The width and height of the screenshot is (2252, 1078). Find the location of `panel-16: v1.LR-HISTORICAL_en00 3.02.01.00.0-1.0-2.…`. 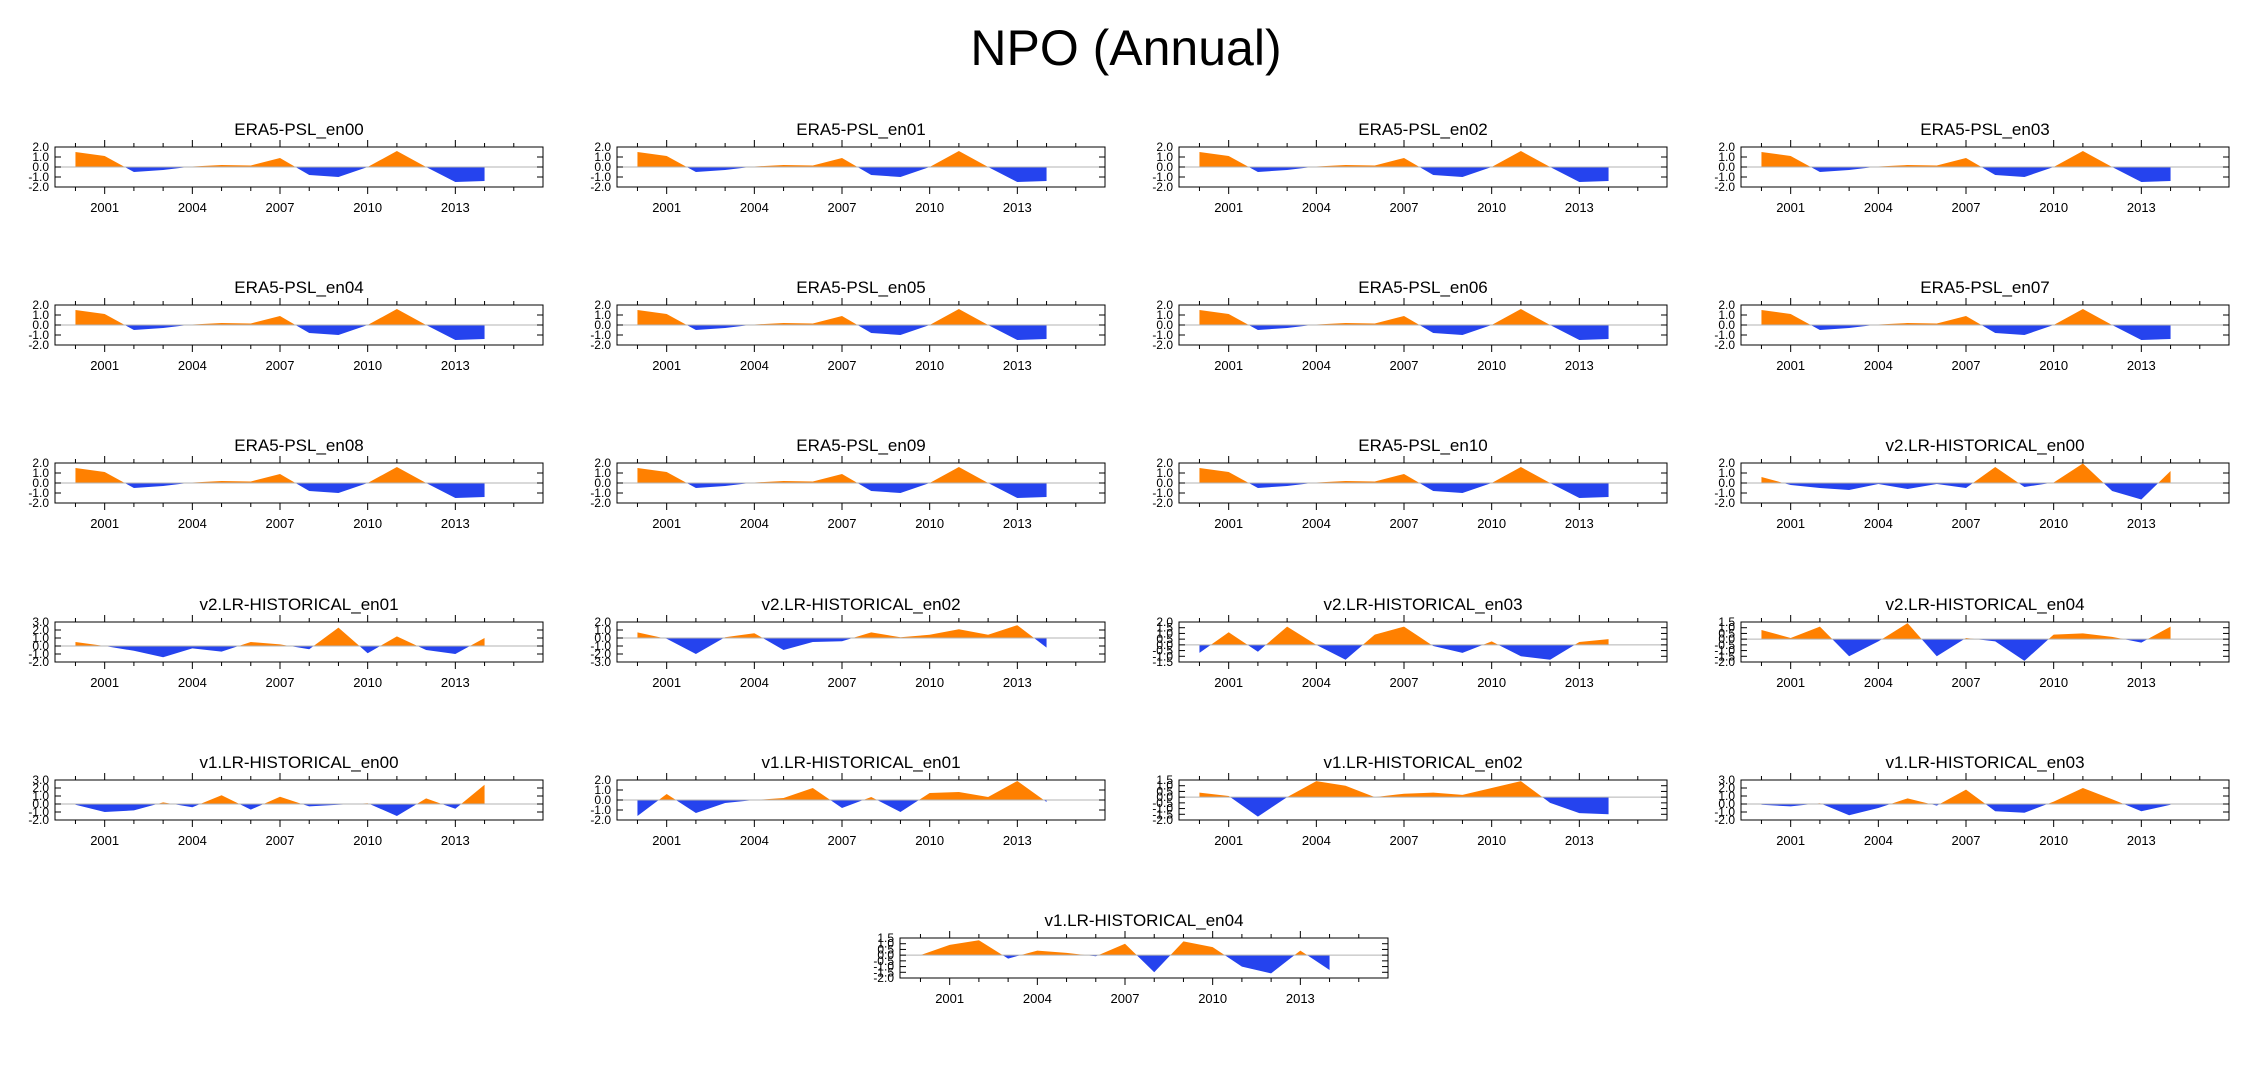

panel-16: v1.LR-HISTORICAL_en00 3.02.01.00.0-1.0-2.… is located at coordinates (286, 800).